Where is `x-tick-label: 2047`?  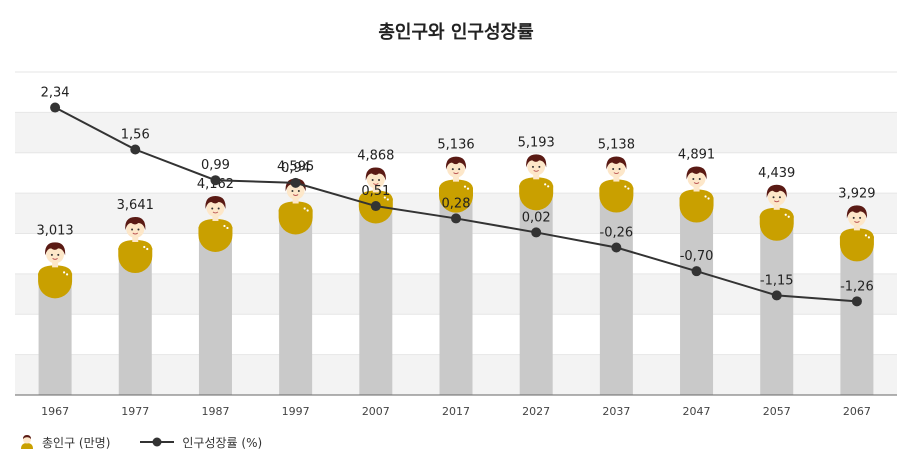
x-tick-label: 2047 is located at coordinates (697, 411).